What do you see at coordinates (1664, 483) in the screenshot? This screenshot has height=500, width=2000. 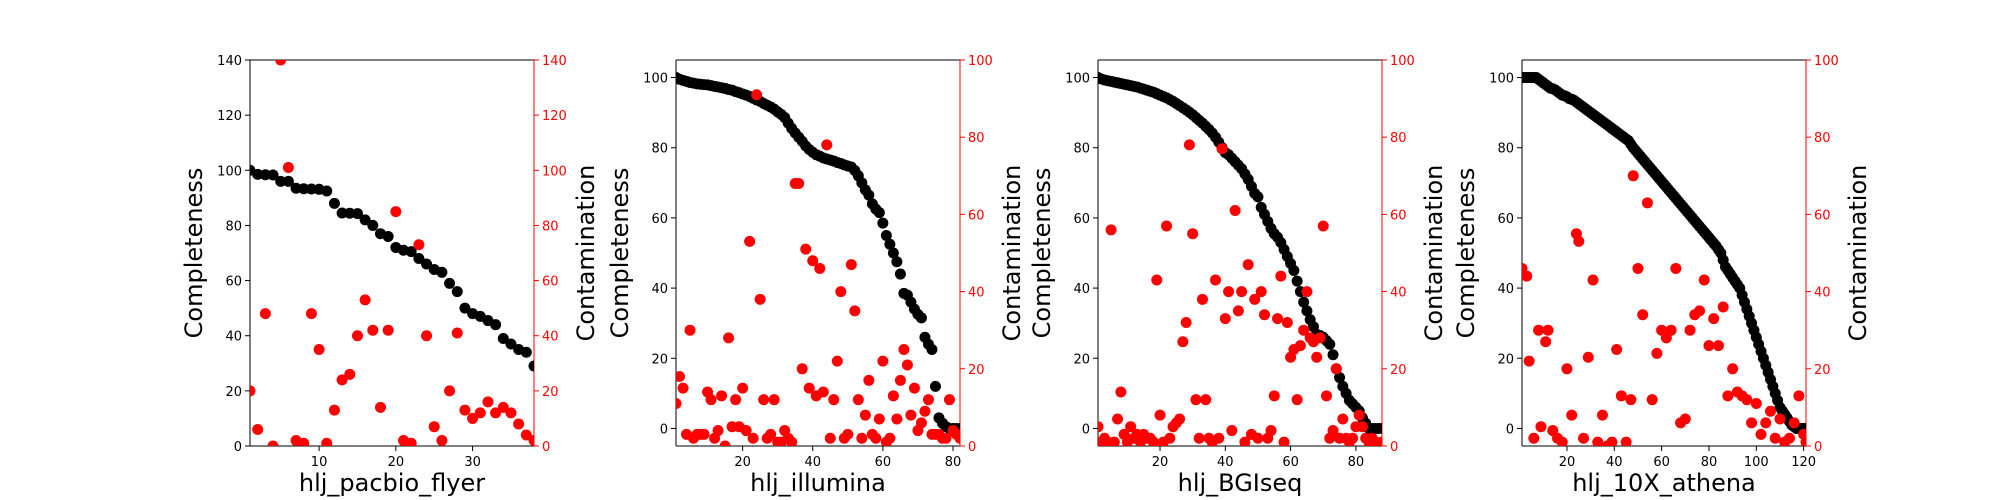 I see `x-axis-label: hlj_10X_athena` at bounding box center [1664, 483].